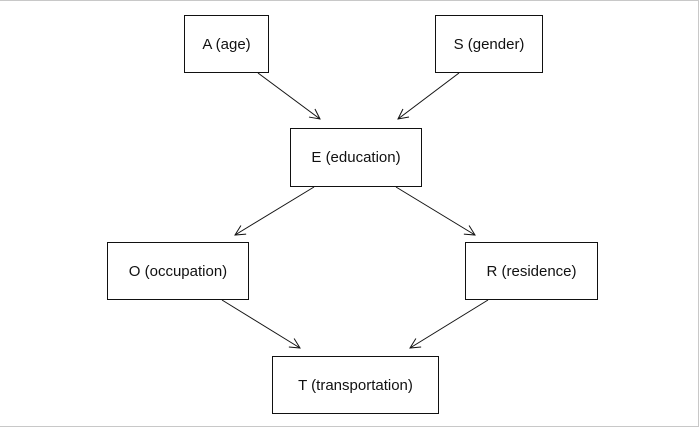 The height and width of the screenshot is (428, 699). Describe the element at coordinates (288, 95) in the screenshot. I see `edge-a-to-e` at that location.